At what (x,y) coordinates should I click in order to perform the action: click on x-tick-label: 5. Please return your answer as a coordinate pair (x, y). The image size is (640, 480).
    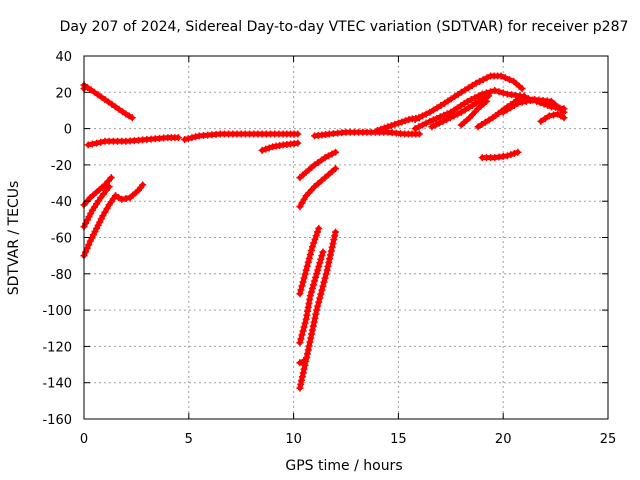
    Looking at the image, I should click on (189, 439).